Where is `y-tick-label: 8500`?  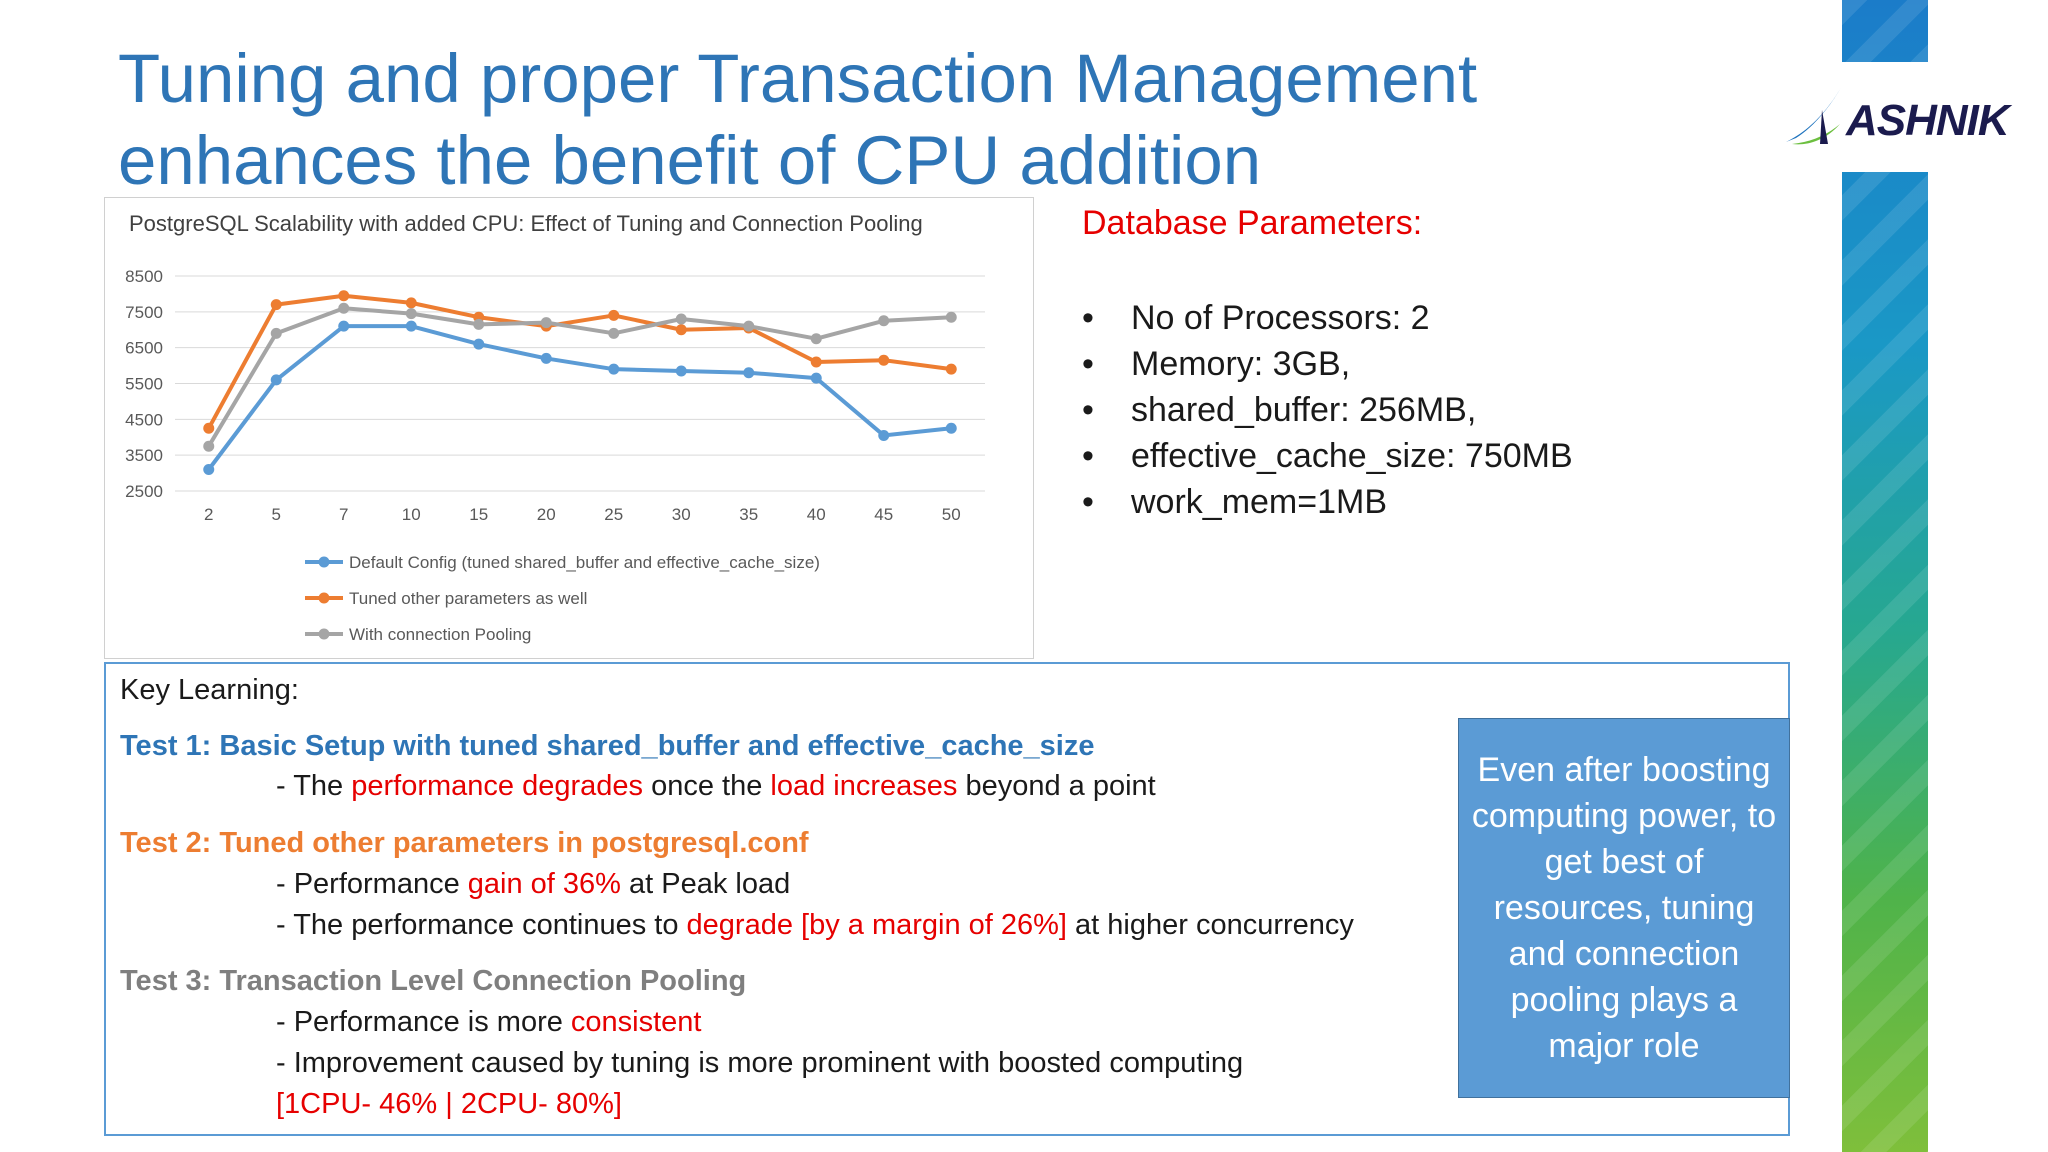
y-tick-label: 8500 is located at coordinates (144, 276).